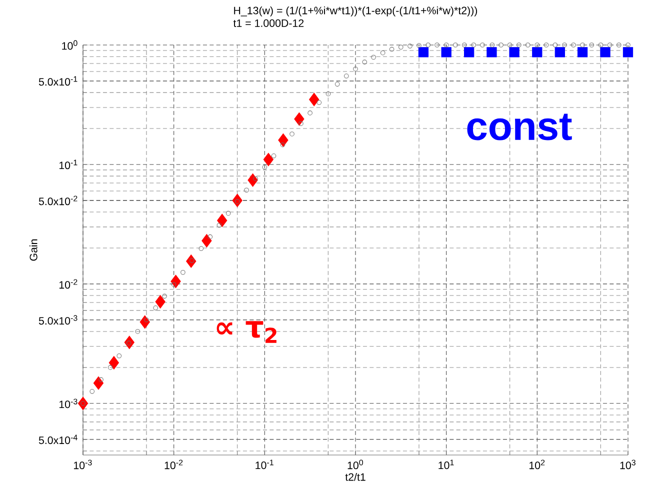 The image size is (654, 501). What do you see at coordinates (628, 465) in the screenshot?
I see `x-tick-label: 10$^{3}$` at bounding box center [628, 465].